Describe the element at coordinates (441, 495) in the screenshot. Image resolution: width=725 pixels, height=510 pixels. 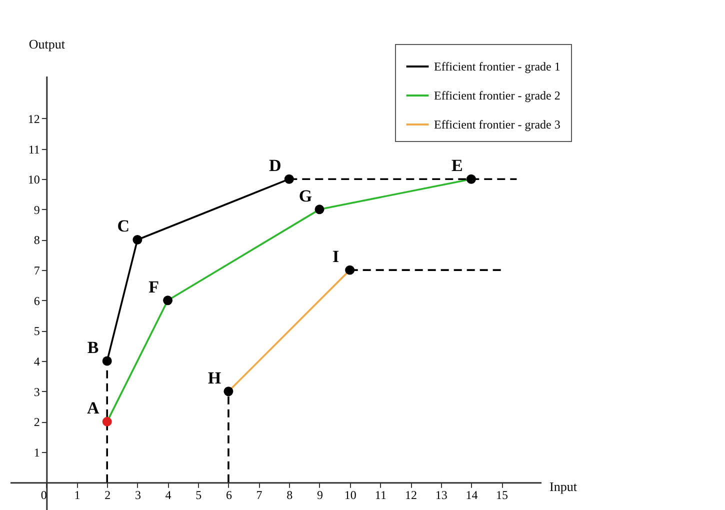
I see `x-tick-label: 13` at that location.